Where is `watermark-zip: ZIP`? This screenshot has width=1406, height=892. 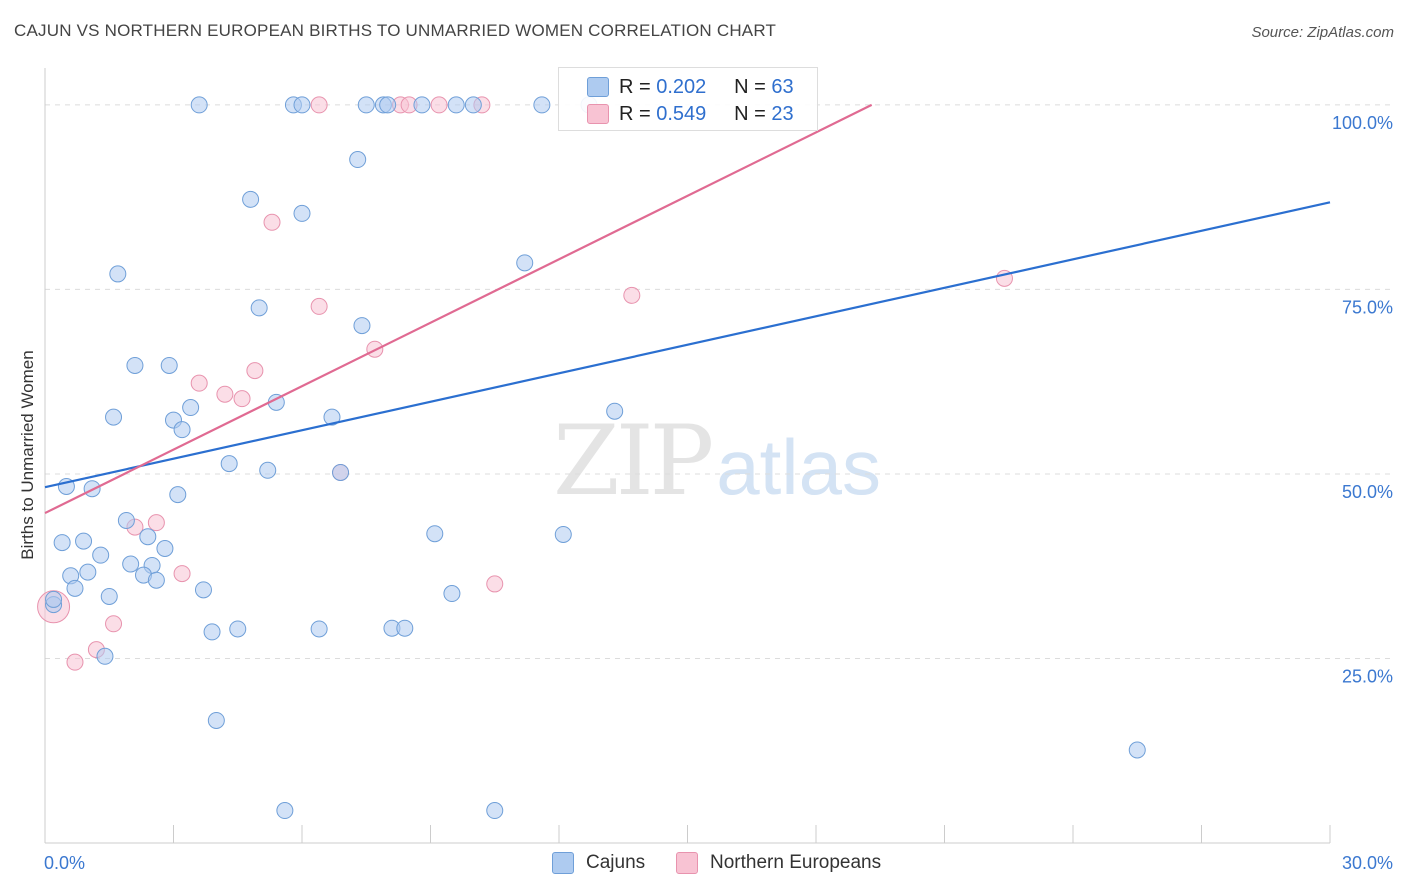
watermark-zip: ZIP is located at coordinates (633, 461).